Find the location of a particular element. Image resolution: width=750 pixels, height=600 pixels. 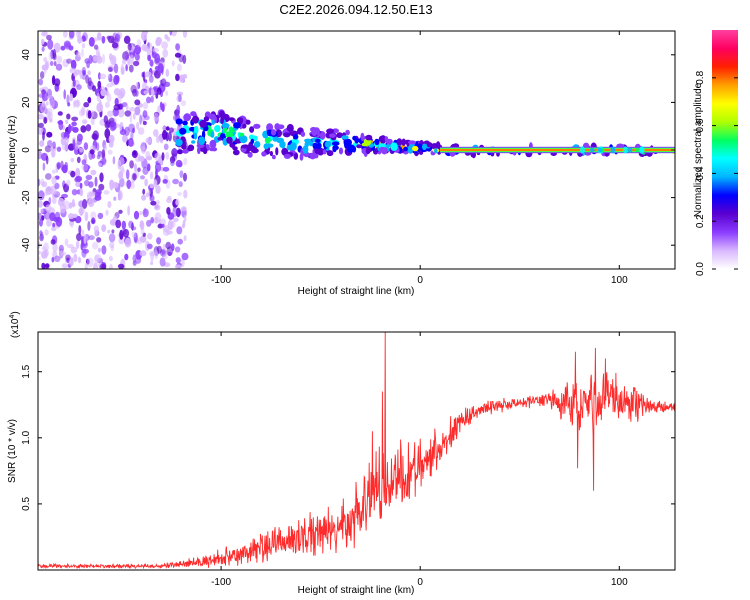

colorbar-gradient is located at coordinates (725, 149).